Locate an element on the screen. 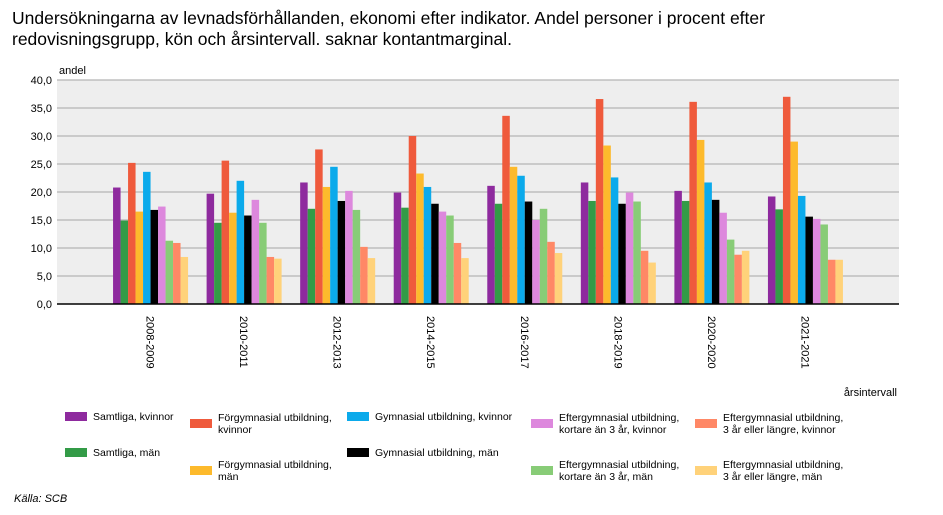 Image resolution: width=943 pixels, height=515 pixels. legend-item: Förgymnasial utbildning, kvinnor is located at coordinates (261, 424).